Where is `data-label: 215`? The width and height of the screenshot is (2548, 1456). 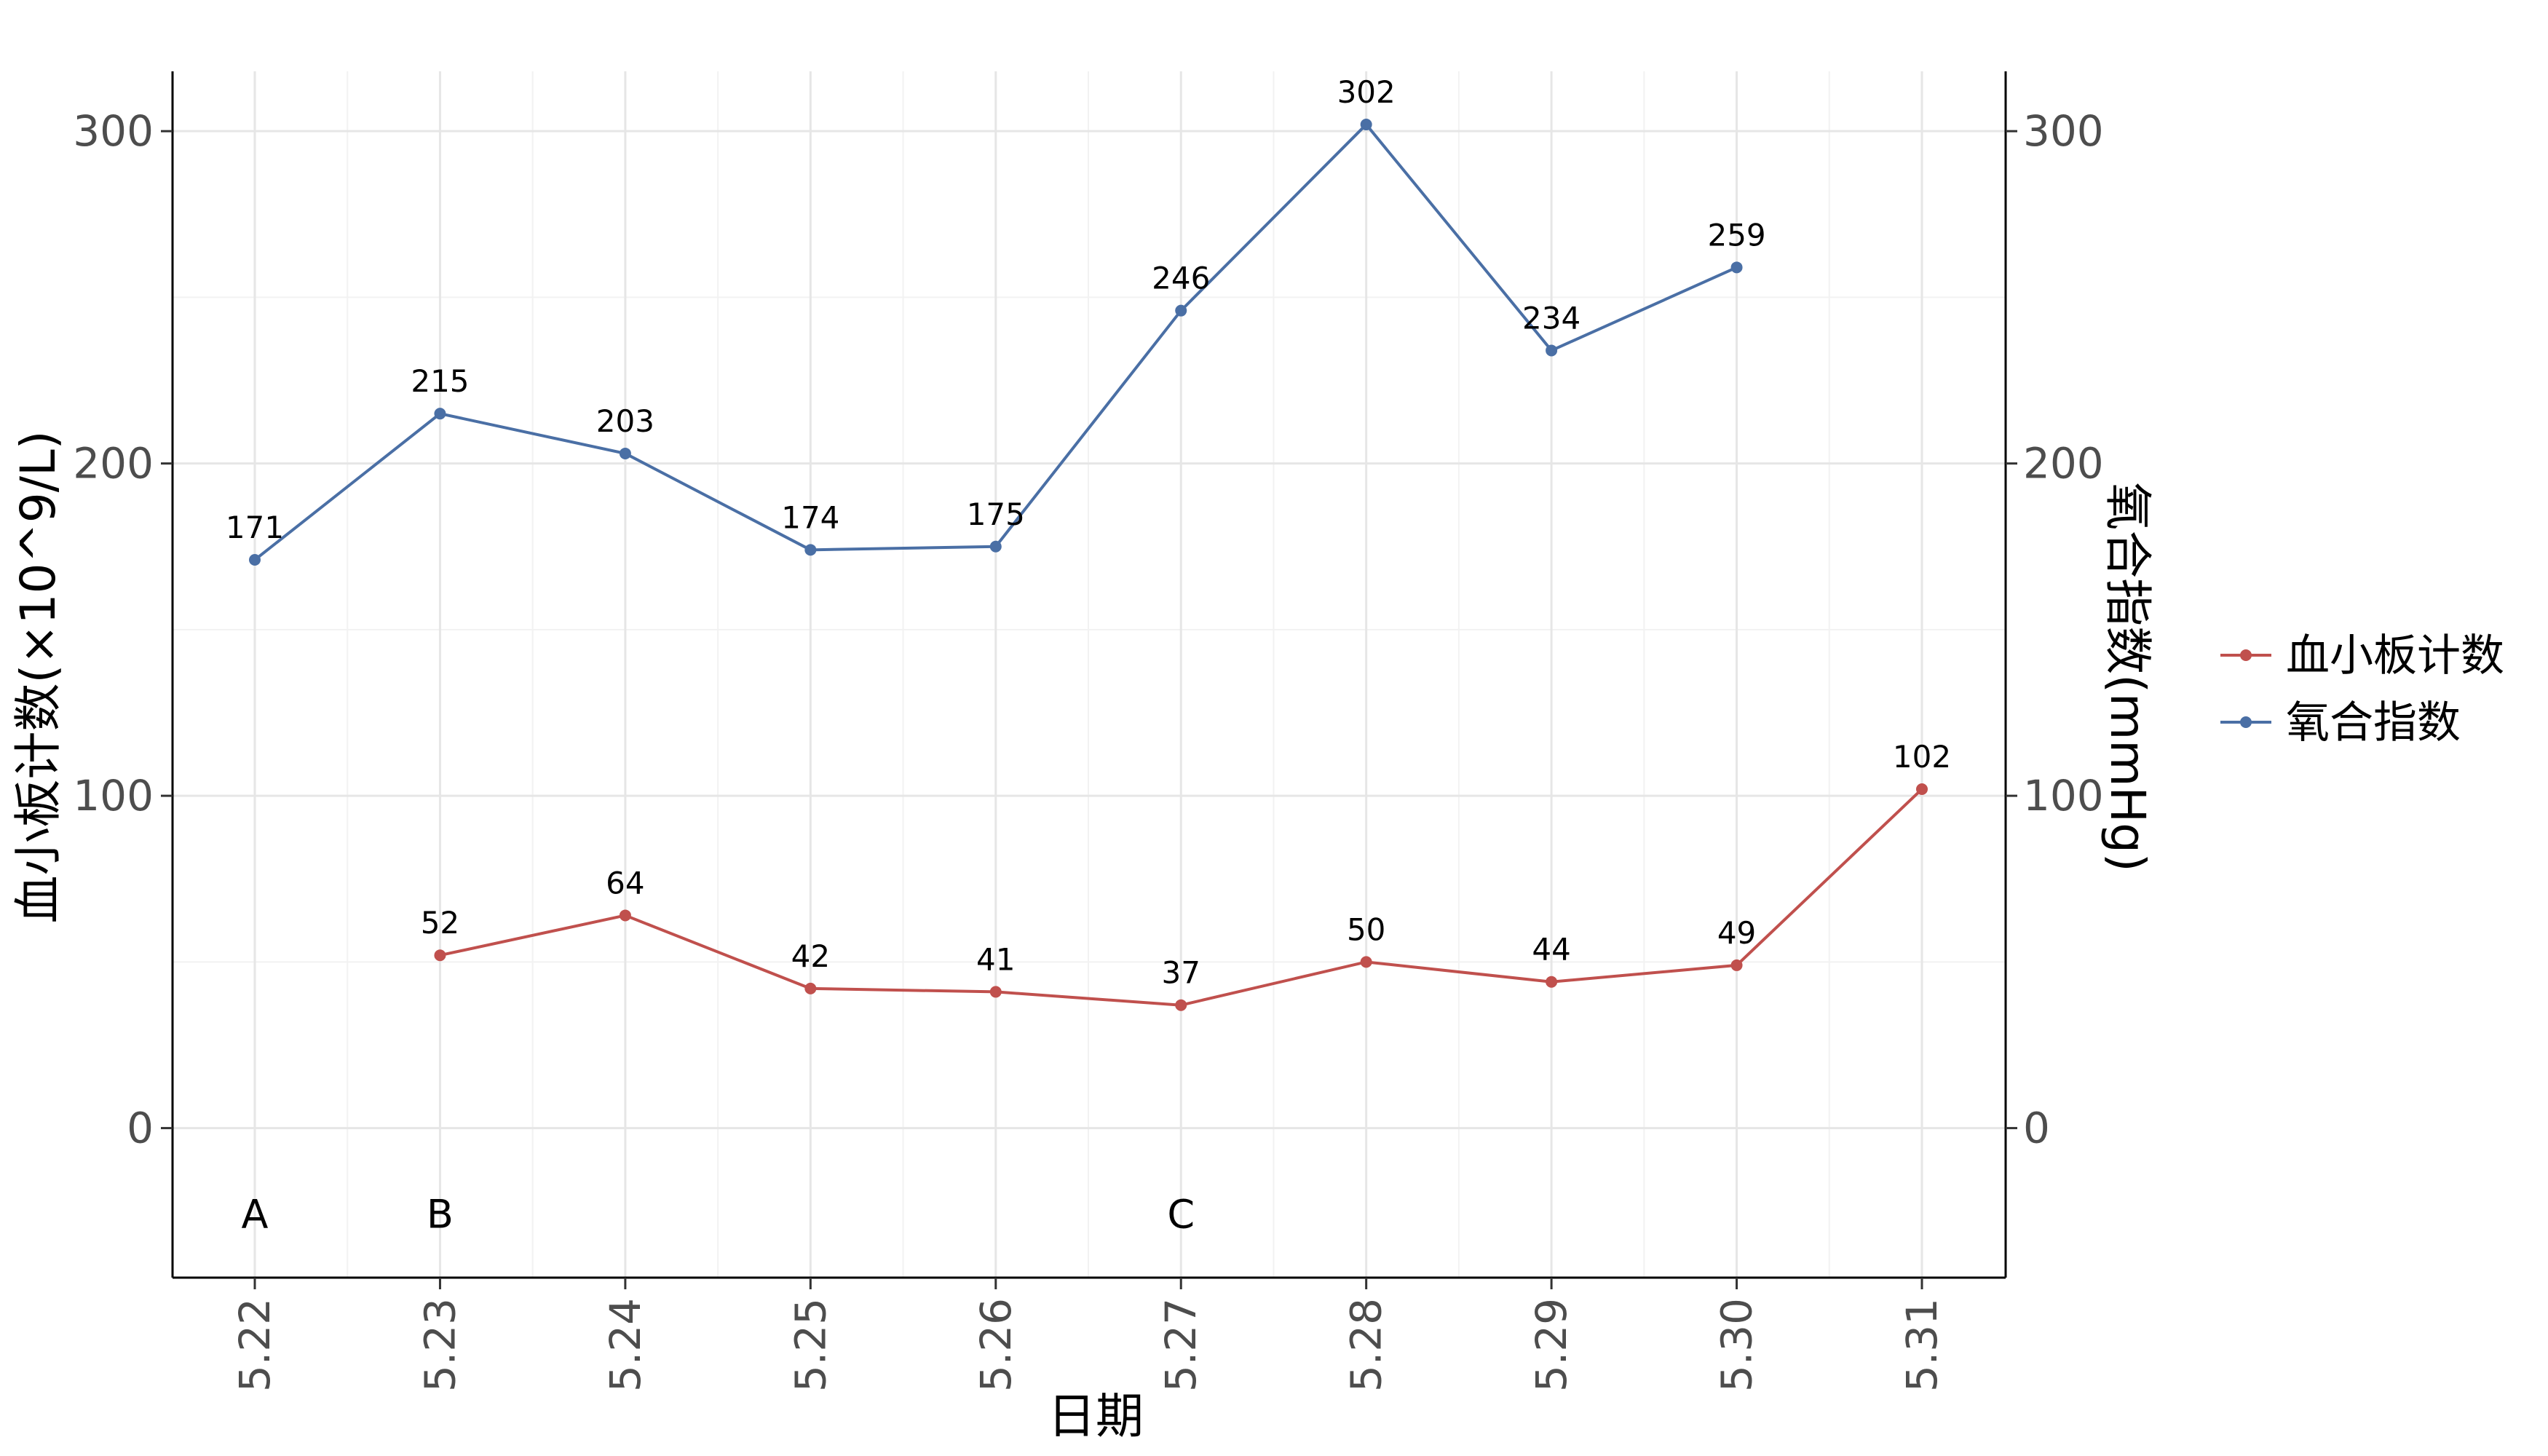
data-label: 215 is located at coordinates (440, 381).